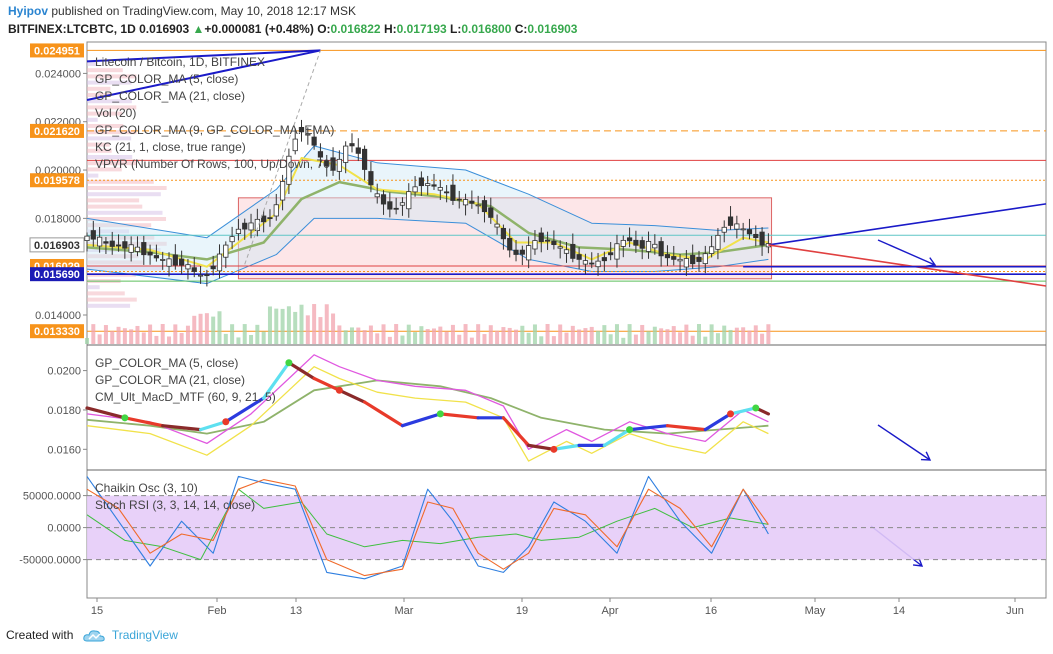 Image resolution: width=1053 pixels, height=654 pixels. Describe the element at coordinates (926, 456) in the screenshot. I see `forecast-arrow-head` at that location.